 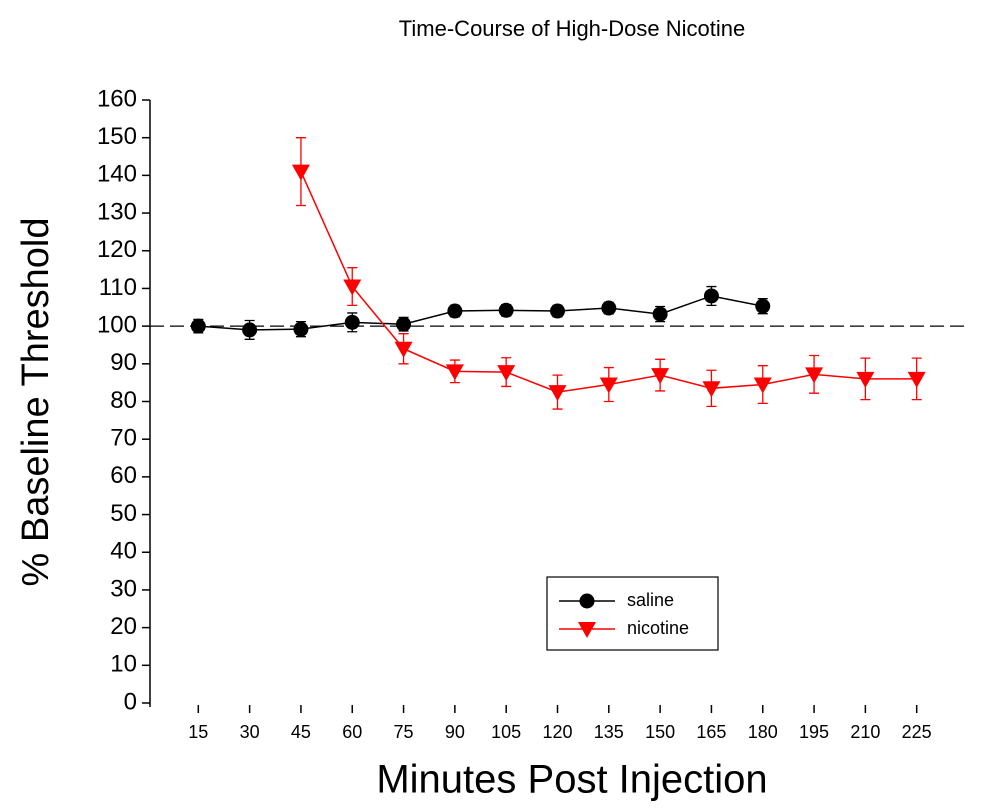 What do you see at coordinates (506, 732) in the screenshot?
I see `x-tick-label: 105` at bounding box center [506, 732].